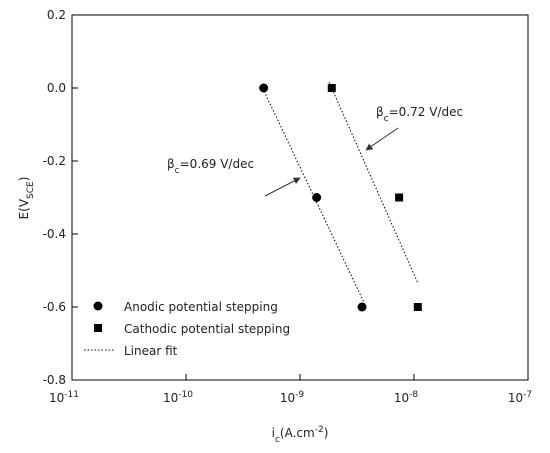 The width and height of the screenshot is (550, 453). What do you see at coordinates (201, 307) in the screenshot?
I see `legend-label: Anodic potential stepping` at bounding box center [201, 307].